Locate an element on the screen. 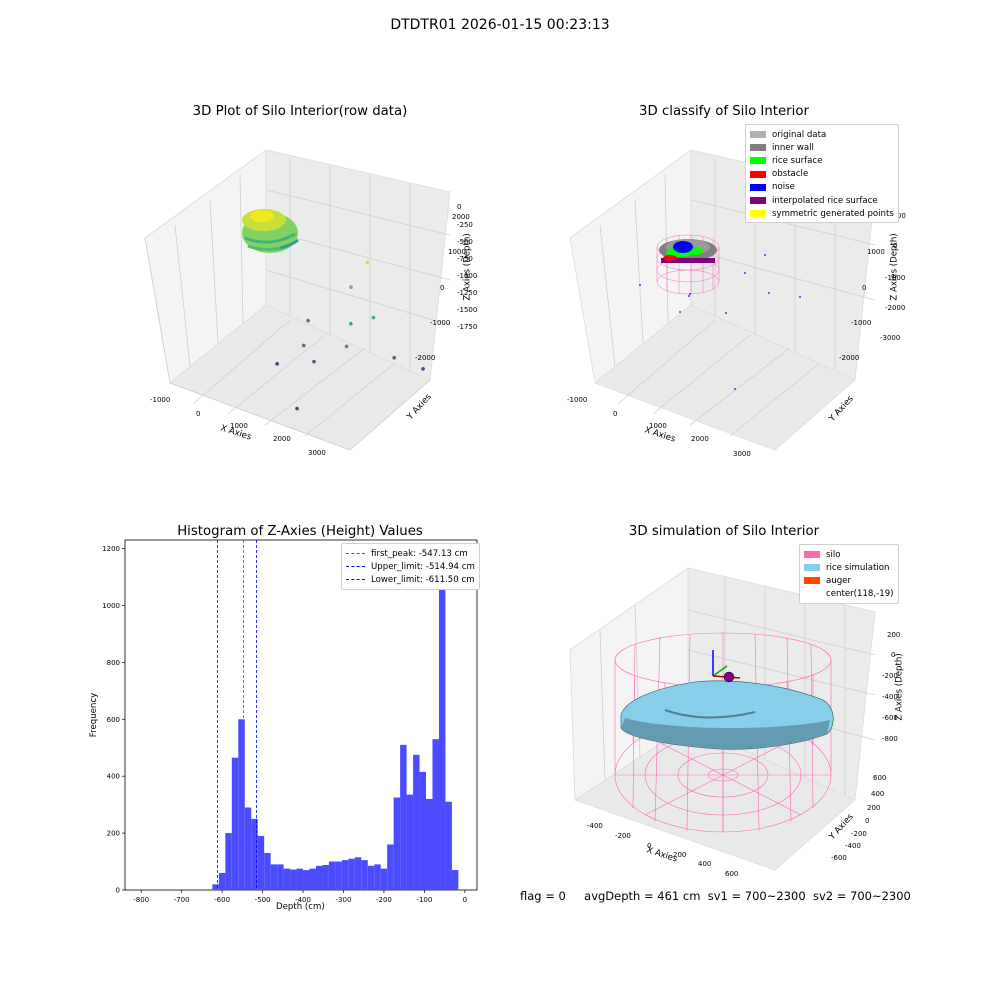 This screenshot has height=1000, width=1000. legend-item: inner wall is located at coordinates (822, 147).